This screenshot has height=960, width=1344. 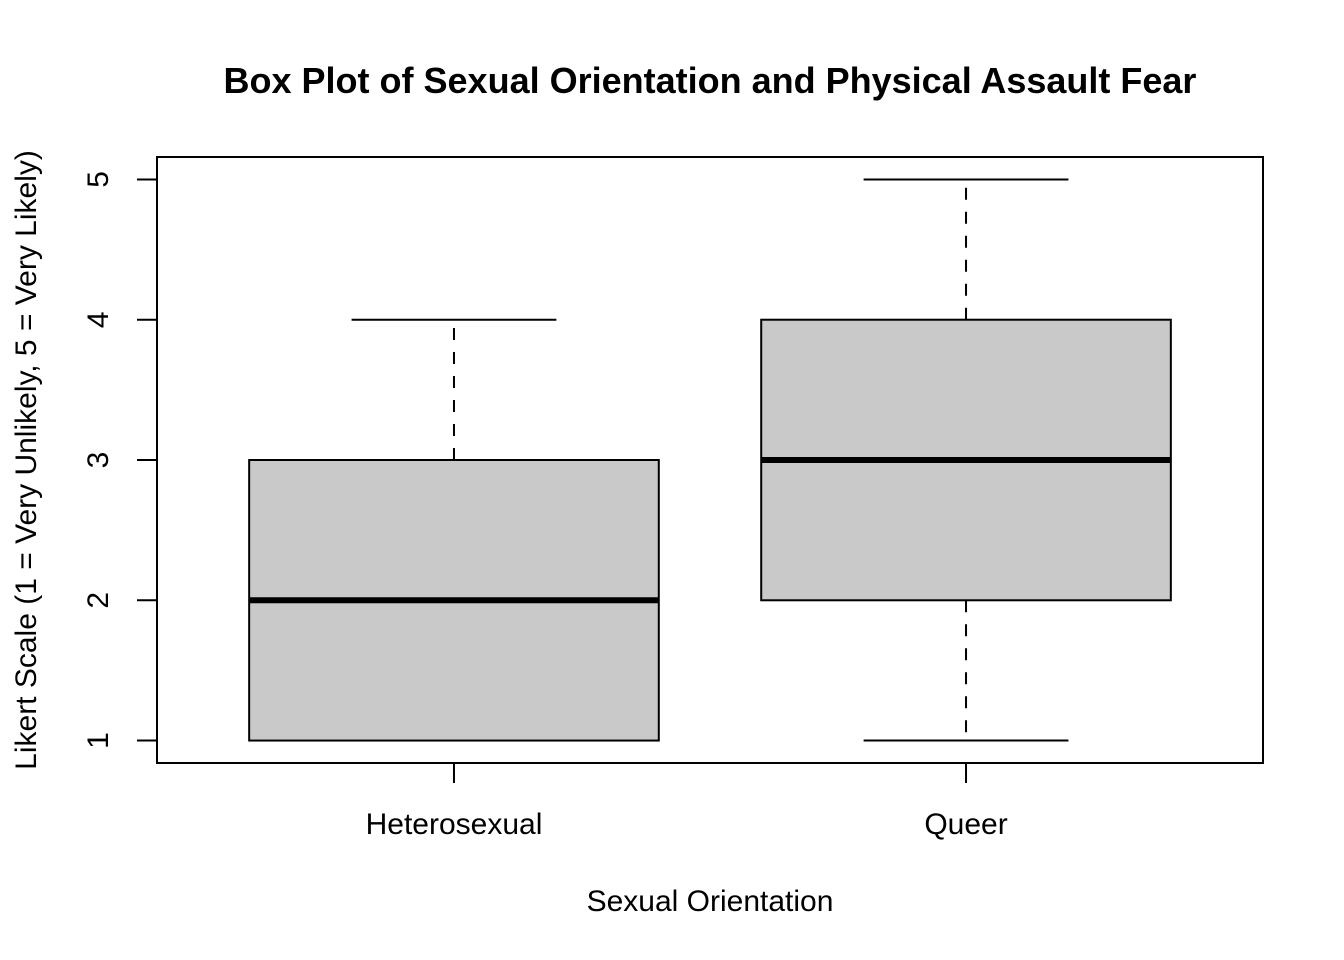 What do you see at coordinates (454, 530) in the screenshot?
I see `box-heterosexual` at bounding box center [454, 530].